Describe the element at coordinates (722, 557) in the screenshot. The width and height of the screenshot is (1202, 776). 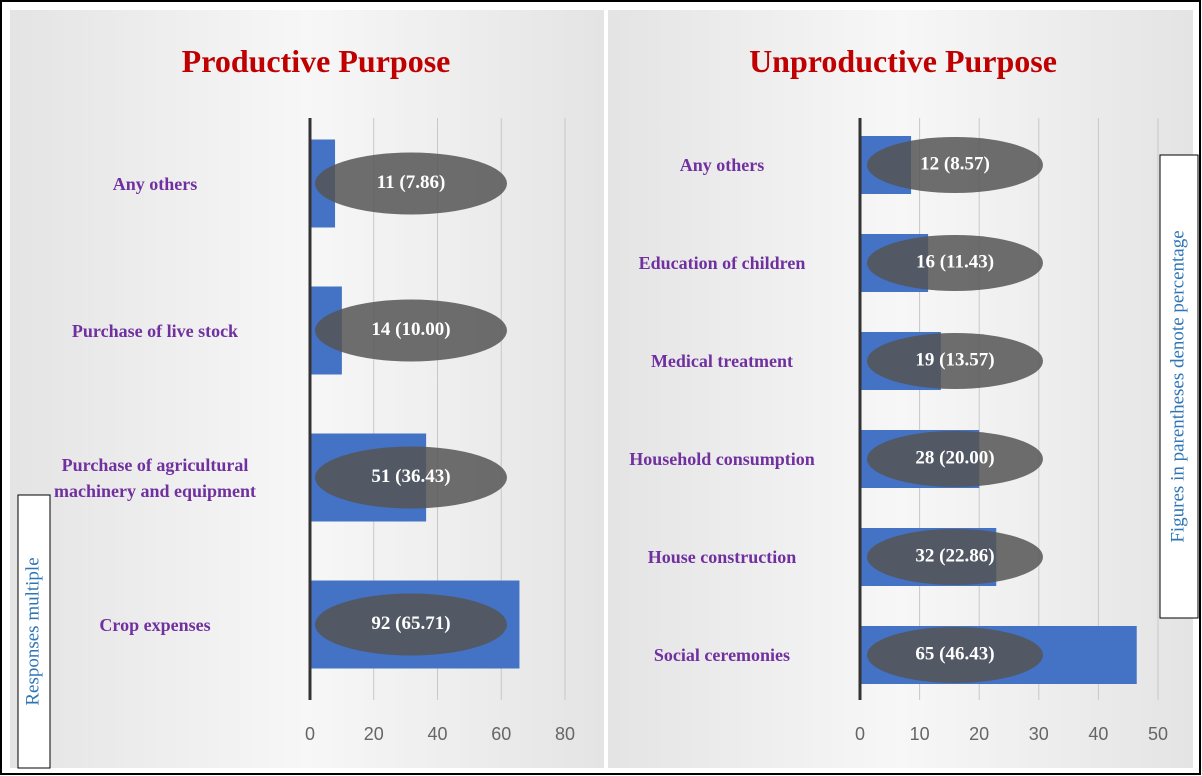
I see `category-label: House construction` at that location.